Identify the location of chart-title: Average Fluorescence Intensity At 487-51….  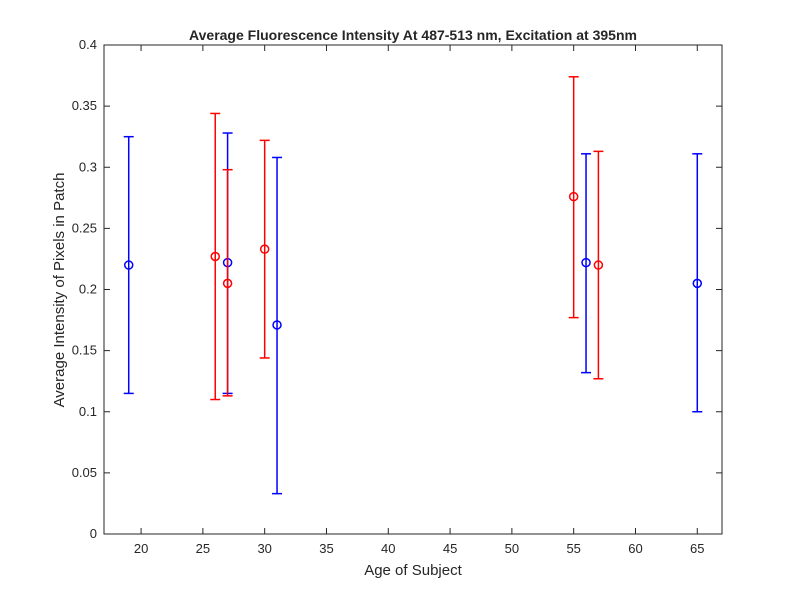
(413, 35).